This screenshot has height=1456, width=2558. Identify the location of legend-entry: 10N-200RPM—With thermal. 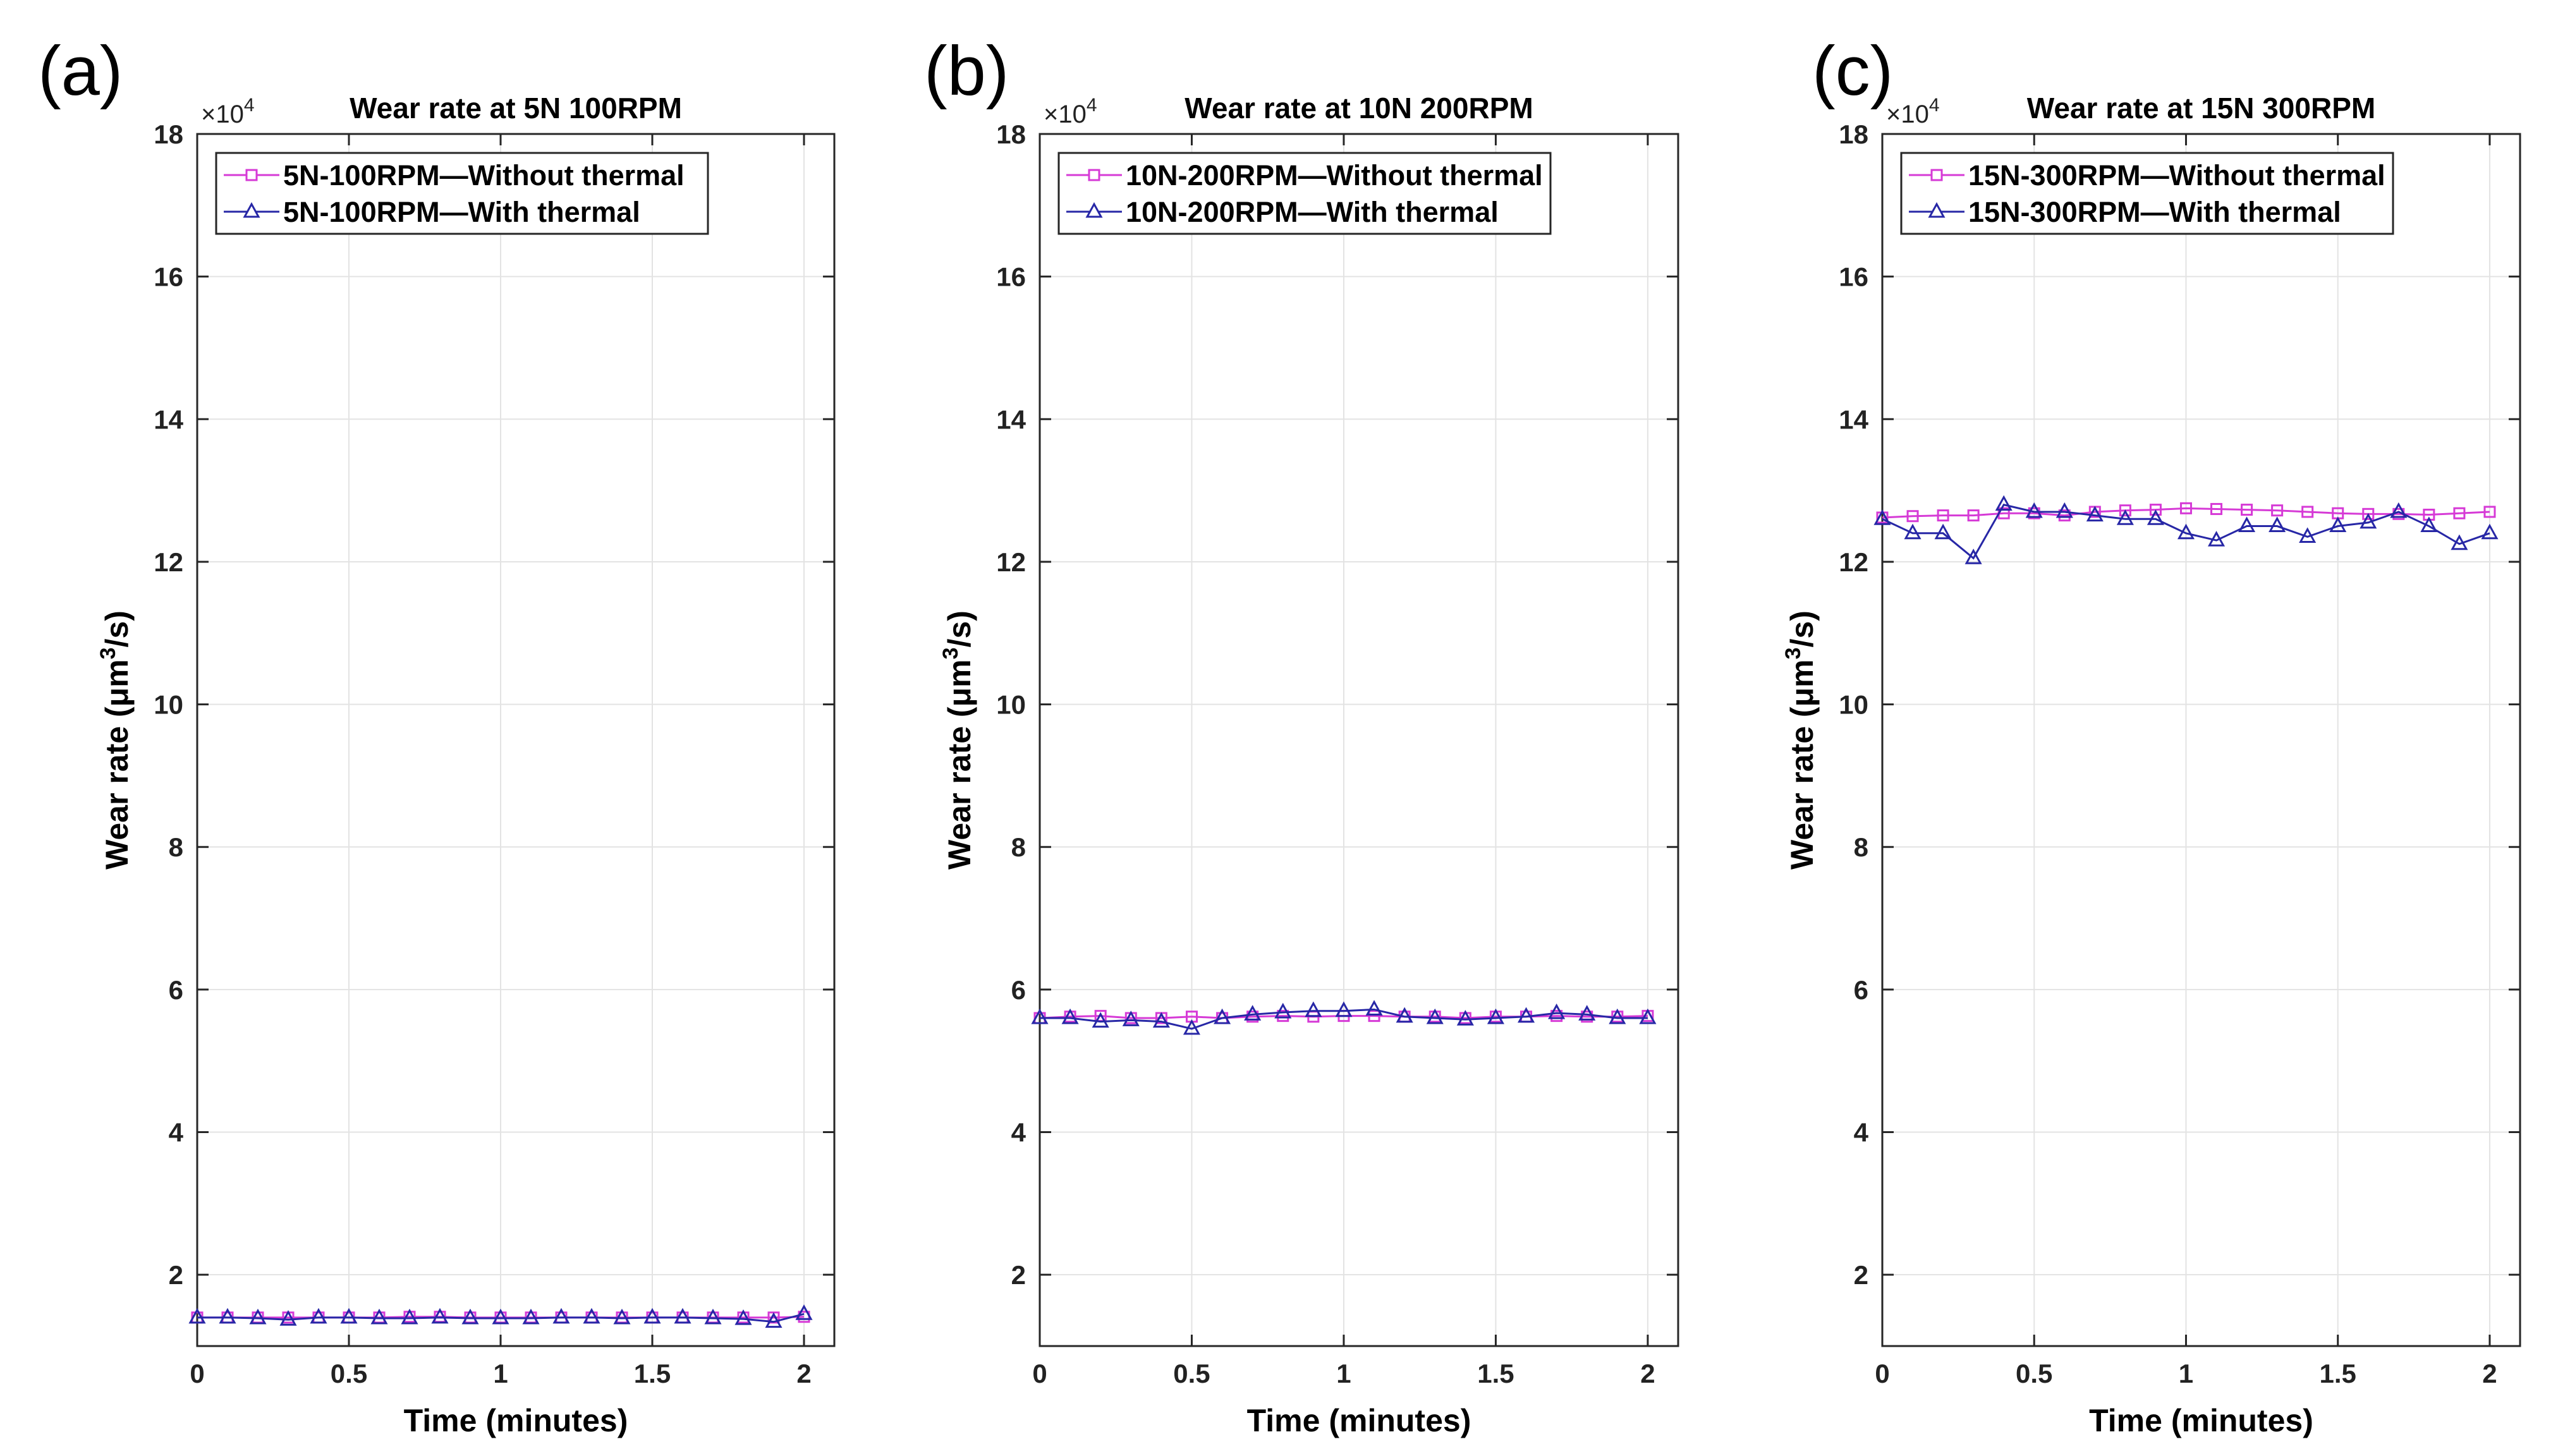
(1312, 212).